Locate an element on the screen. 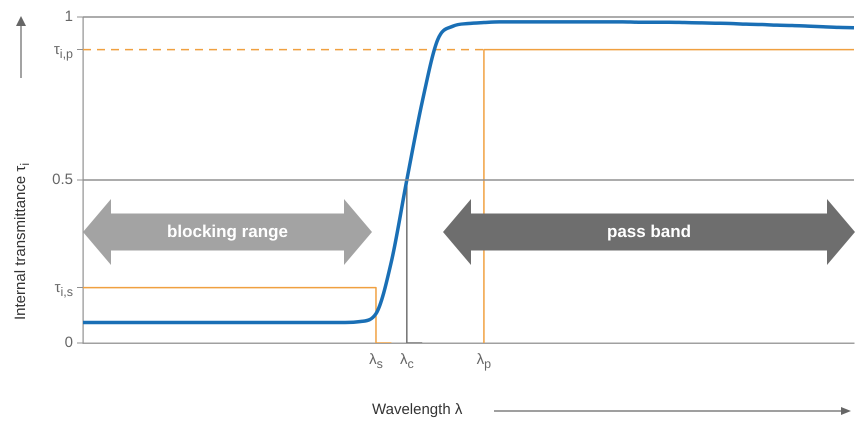 The width and height of the screenshot is (855, 422). annotation: pass band is located at coordinates (649, 232).